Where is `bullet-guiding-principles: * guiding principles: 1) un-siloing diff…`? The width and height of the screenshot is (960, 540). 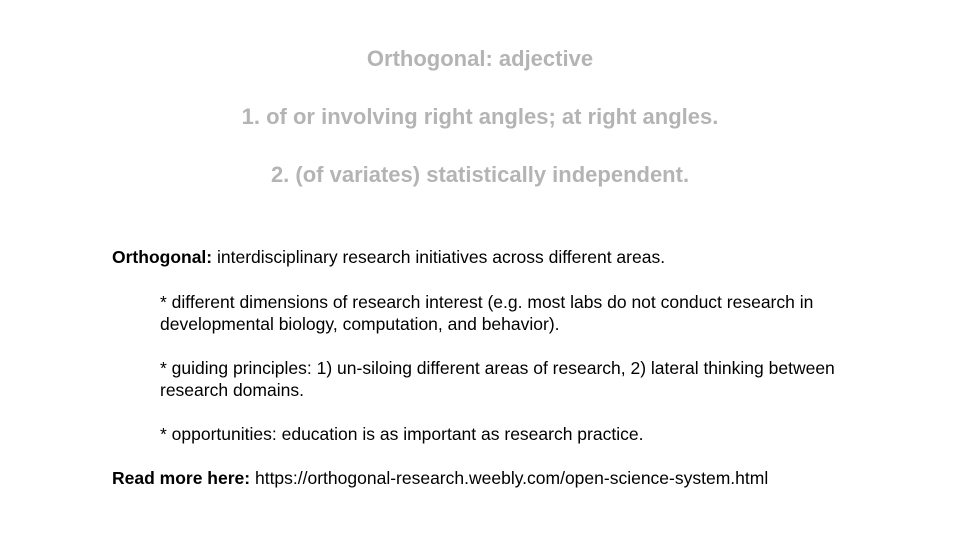 bullet-guiding-principles: * guiding principles: 1) un-siloing diff… is located at coordinates (497, 379).